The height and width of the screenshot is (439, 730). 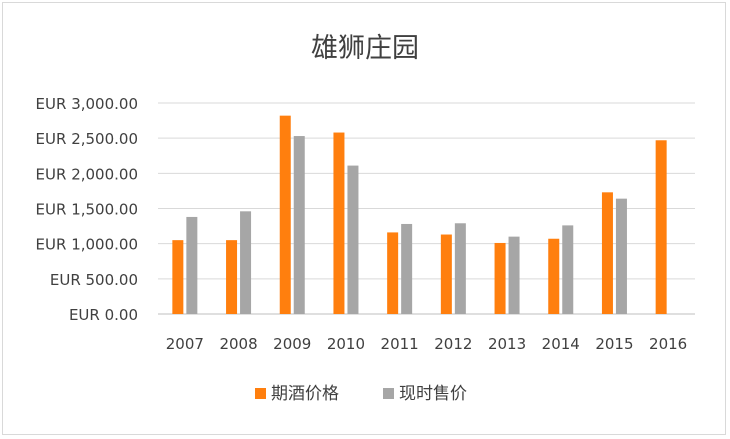 I want to click on bar-series2-2013, so click(x=514, y=275).